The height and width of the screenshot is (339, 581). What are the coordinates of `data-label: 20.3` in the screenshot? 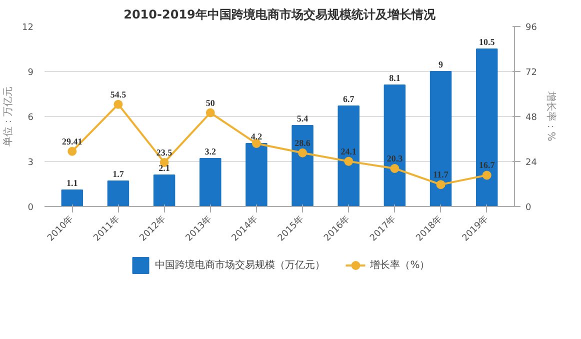 It's located at (395, 158).